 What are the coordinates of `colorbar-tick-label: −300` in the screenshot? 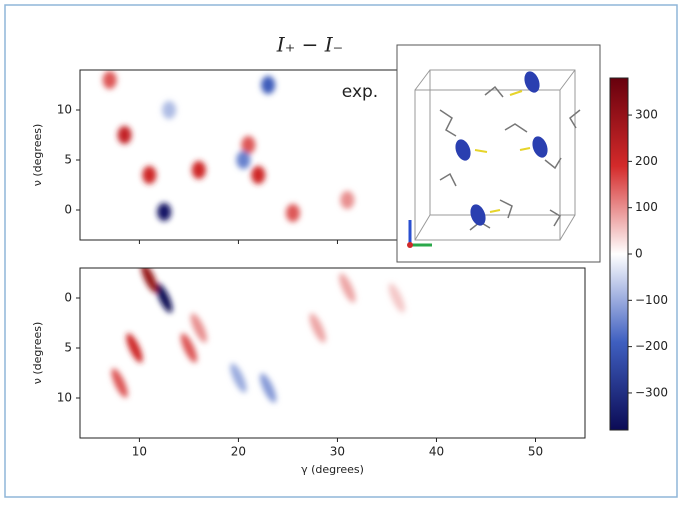 It's located at (651, 392).